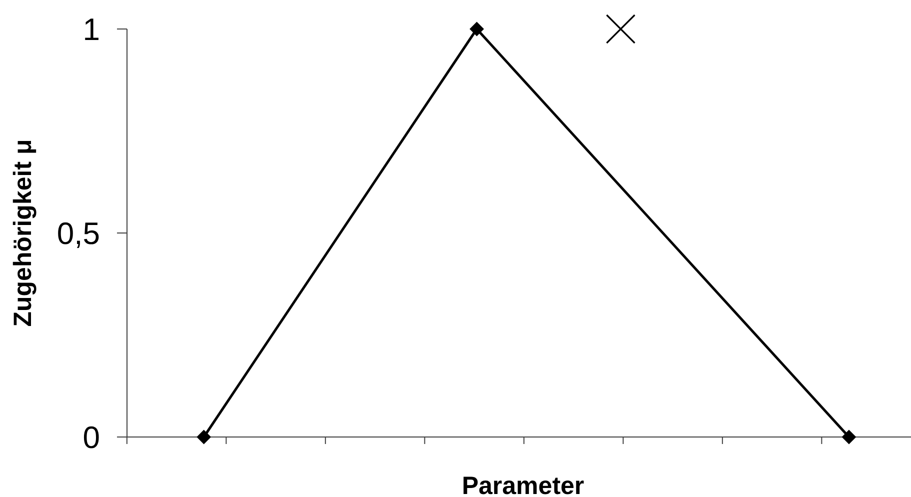  What do you see at coordinates (78, 233) in the screenshot?
I see `y-tick-label: 0,5` at bounding box center [78, 233].